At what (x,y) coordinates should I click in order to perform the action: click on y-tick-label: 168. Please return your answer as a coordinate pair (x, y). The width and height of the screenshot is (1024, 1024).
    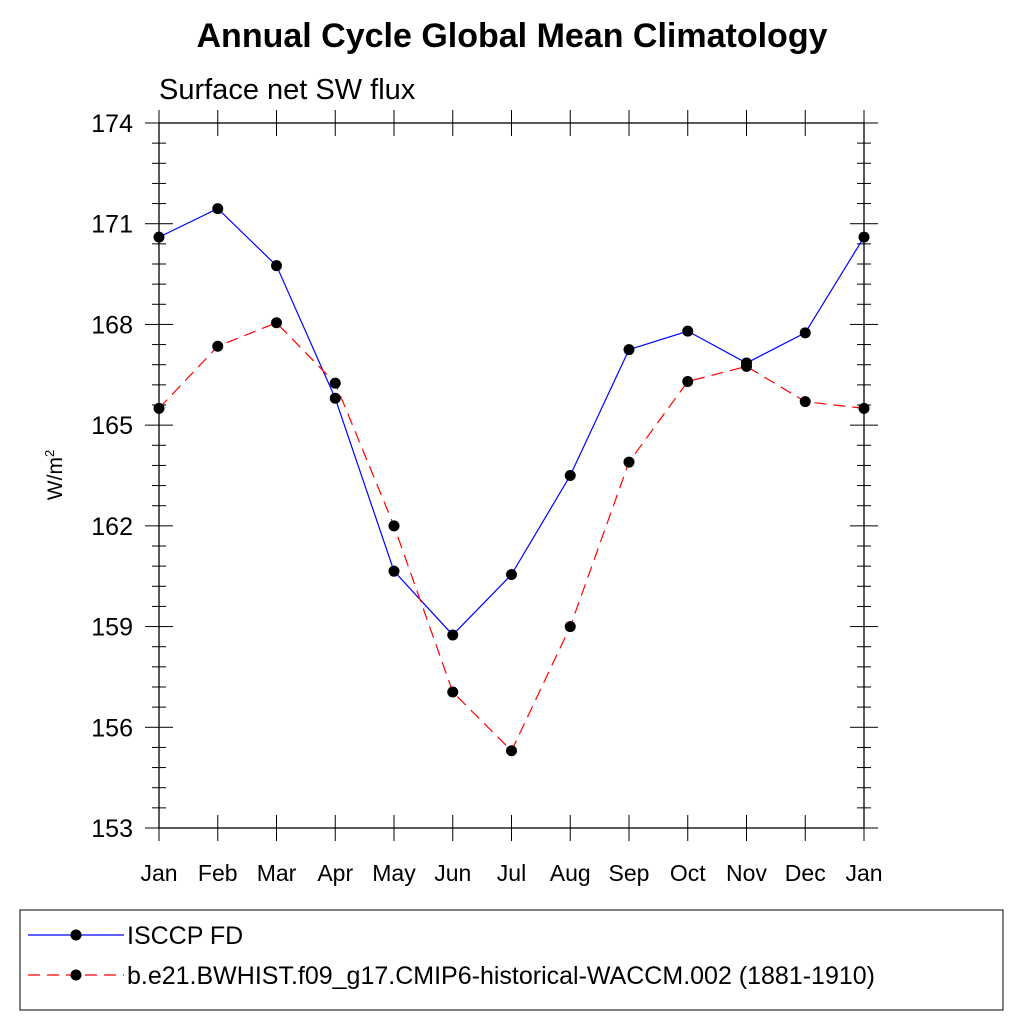
    Looking at the image, I should click on (112, 325).